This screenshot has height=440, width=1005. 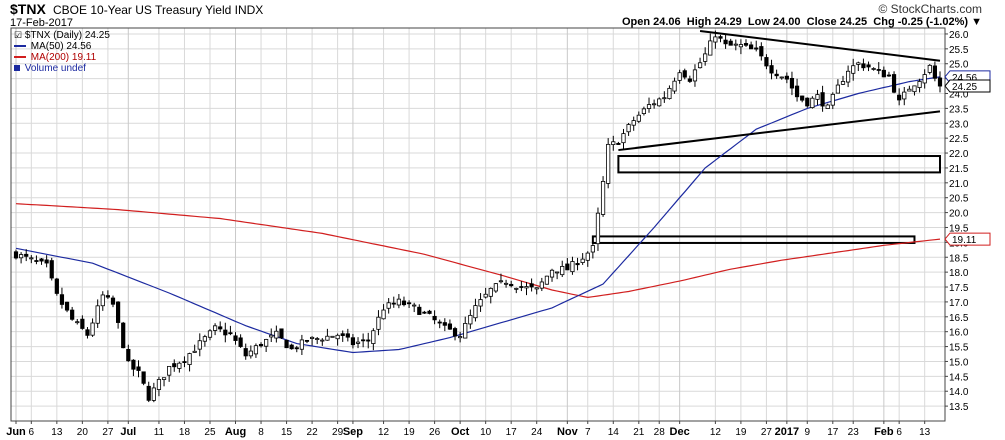 I want to click on x-tick-label: Nov, so click(x=568, y=432).